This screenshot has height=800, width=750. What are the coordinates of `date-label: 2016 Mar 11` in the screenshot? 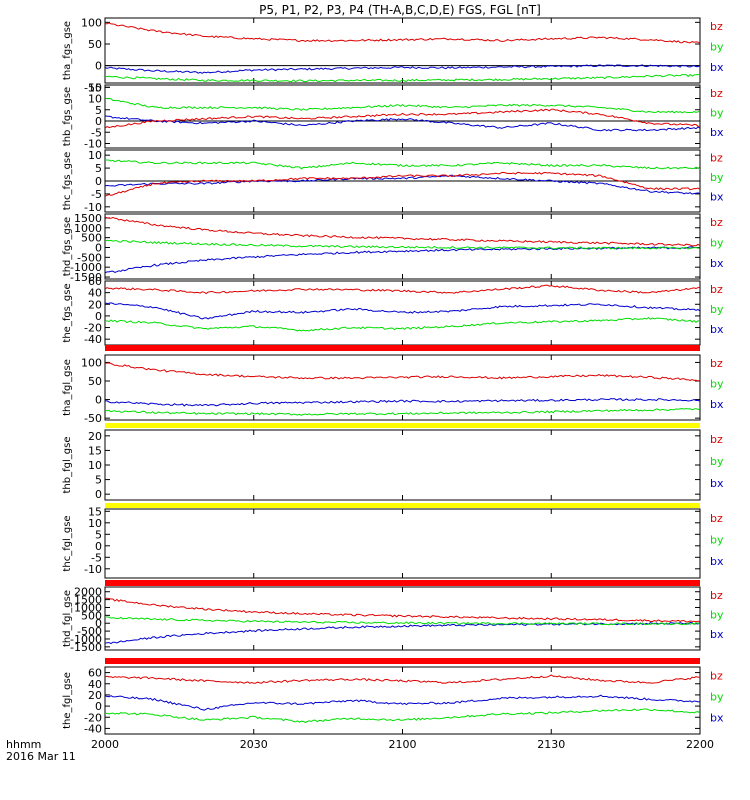 It's located at (41, 756).